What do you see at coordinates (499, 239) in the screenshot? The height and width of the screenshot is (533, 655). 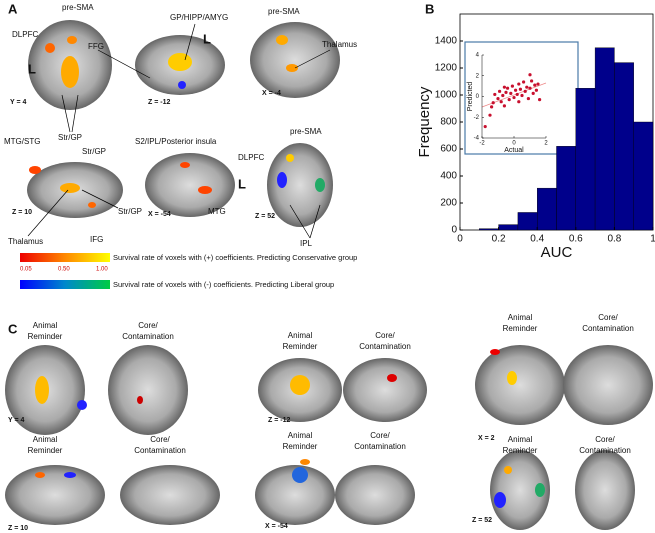 I see `x-tick-label: 0.2` at bounding box center [499, 239].